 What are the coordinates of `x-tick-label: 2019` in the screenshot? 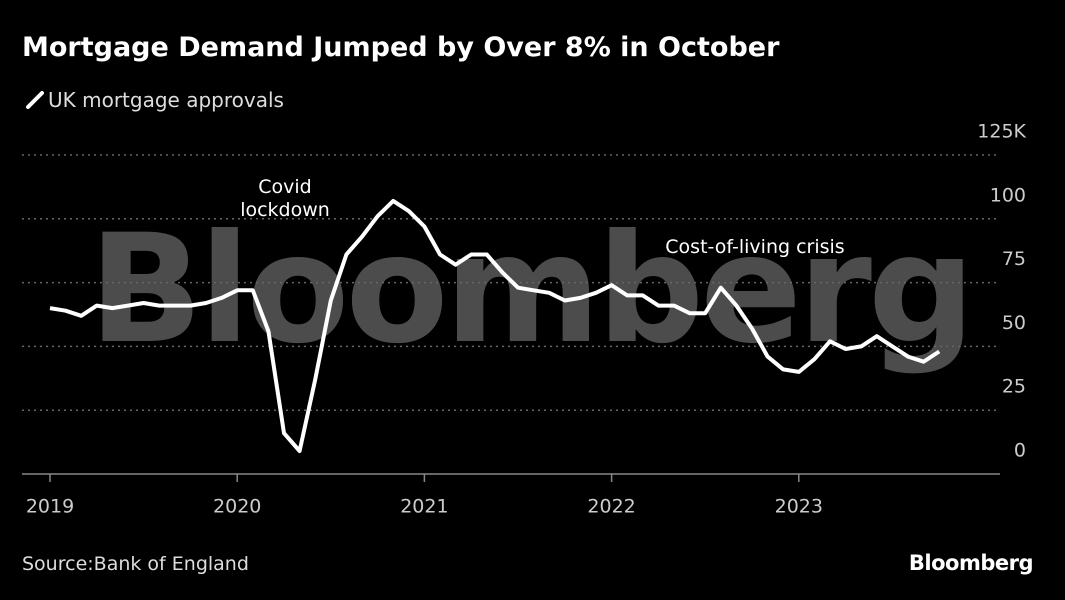 It's located at (50, 507).